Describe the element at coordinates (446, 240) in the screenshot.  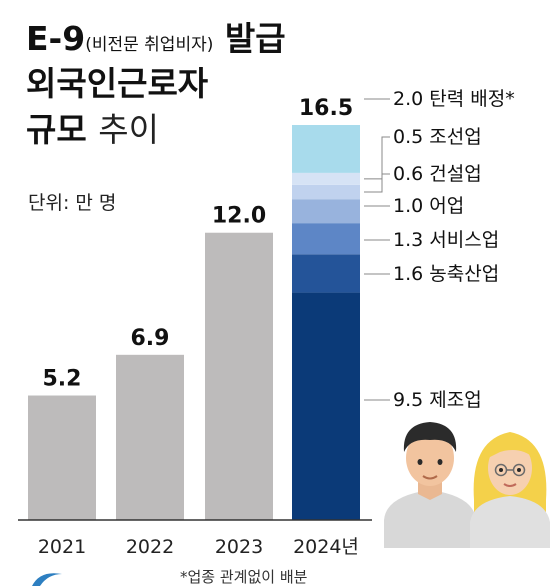
I see `segment-label-서비스업: 1.3 서비스업` at that location.